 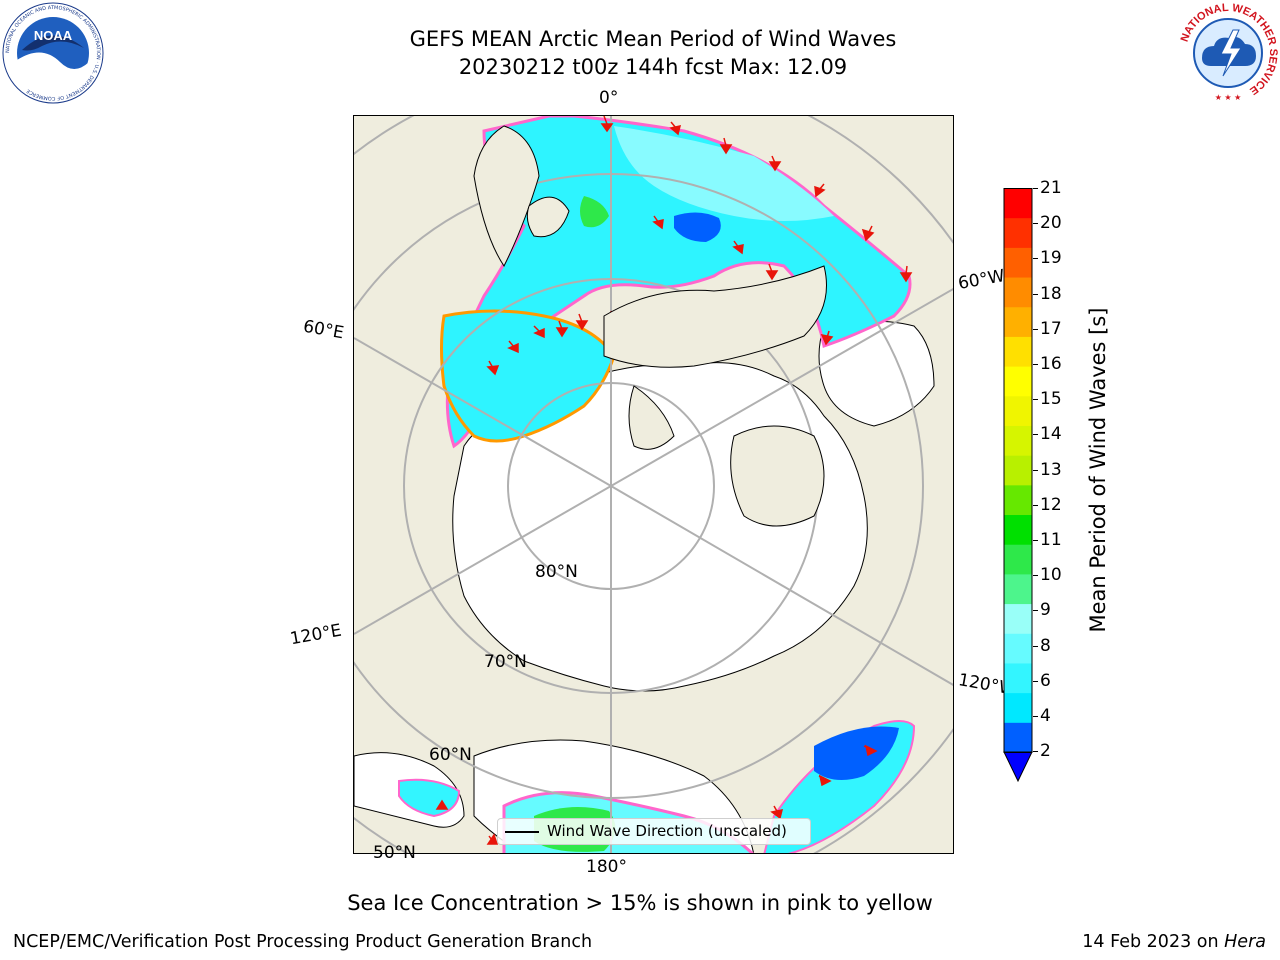 I want to click on chart-subtitle: 20230212 t00z 144h fcst Max: 12.09, so click(x=653, y=67).